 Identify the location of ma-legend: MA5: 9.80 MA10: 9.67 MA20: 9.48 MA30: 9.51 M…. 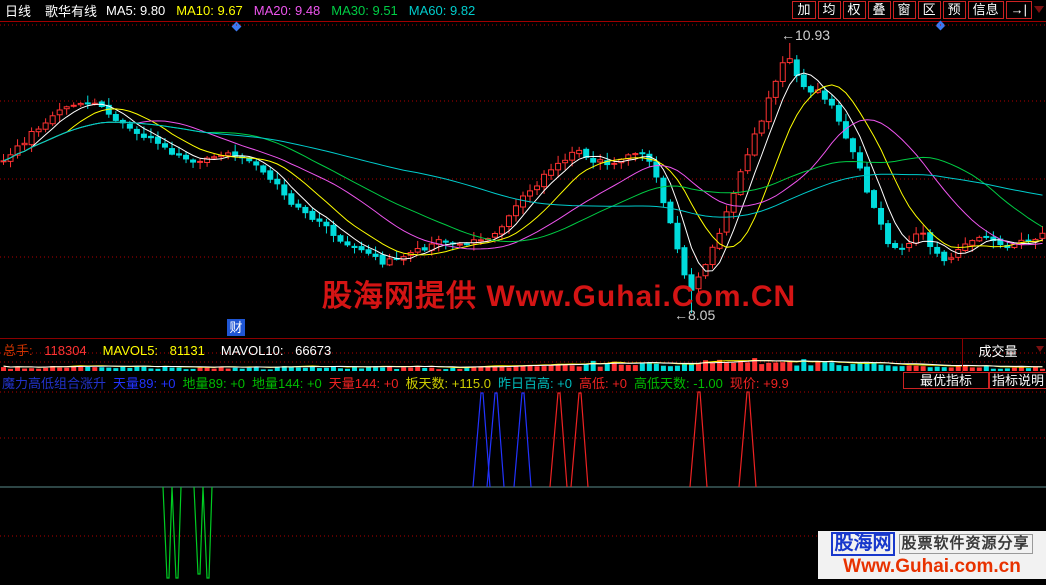
(296, 10).